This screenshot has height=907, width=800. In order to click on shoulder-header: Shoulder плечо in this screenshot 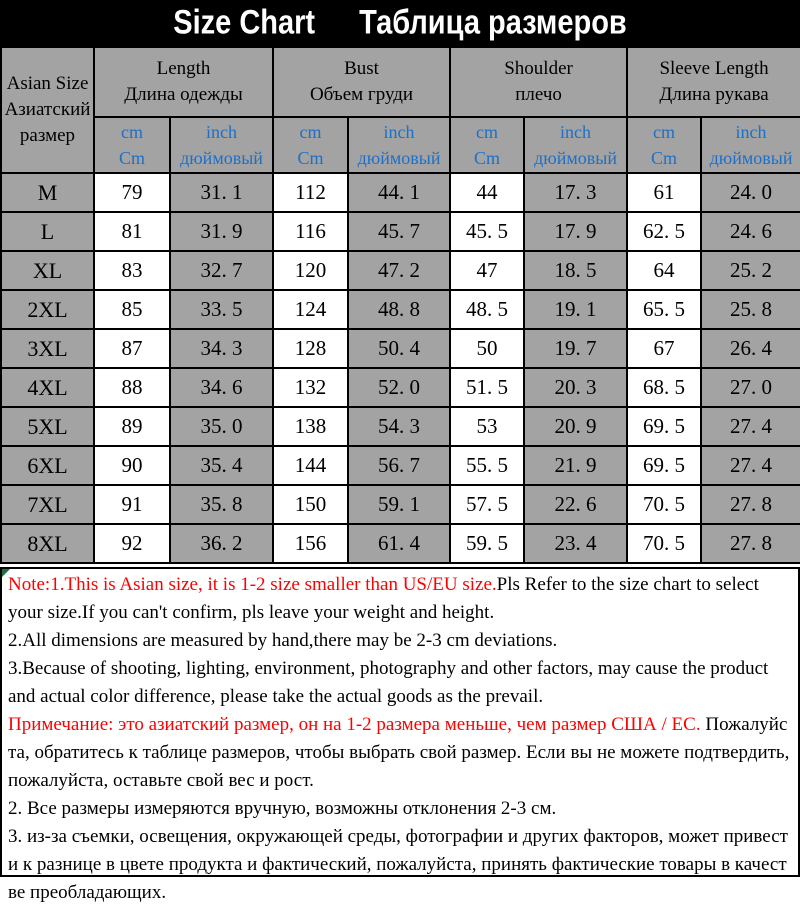, I will do `click(539, 82)`.